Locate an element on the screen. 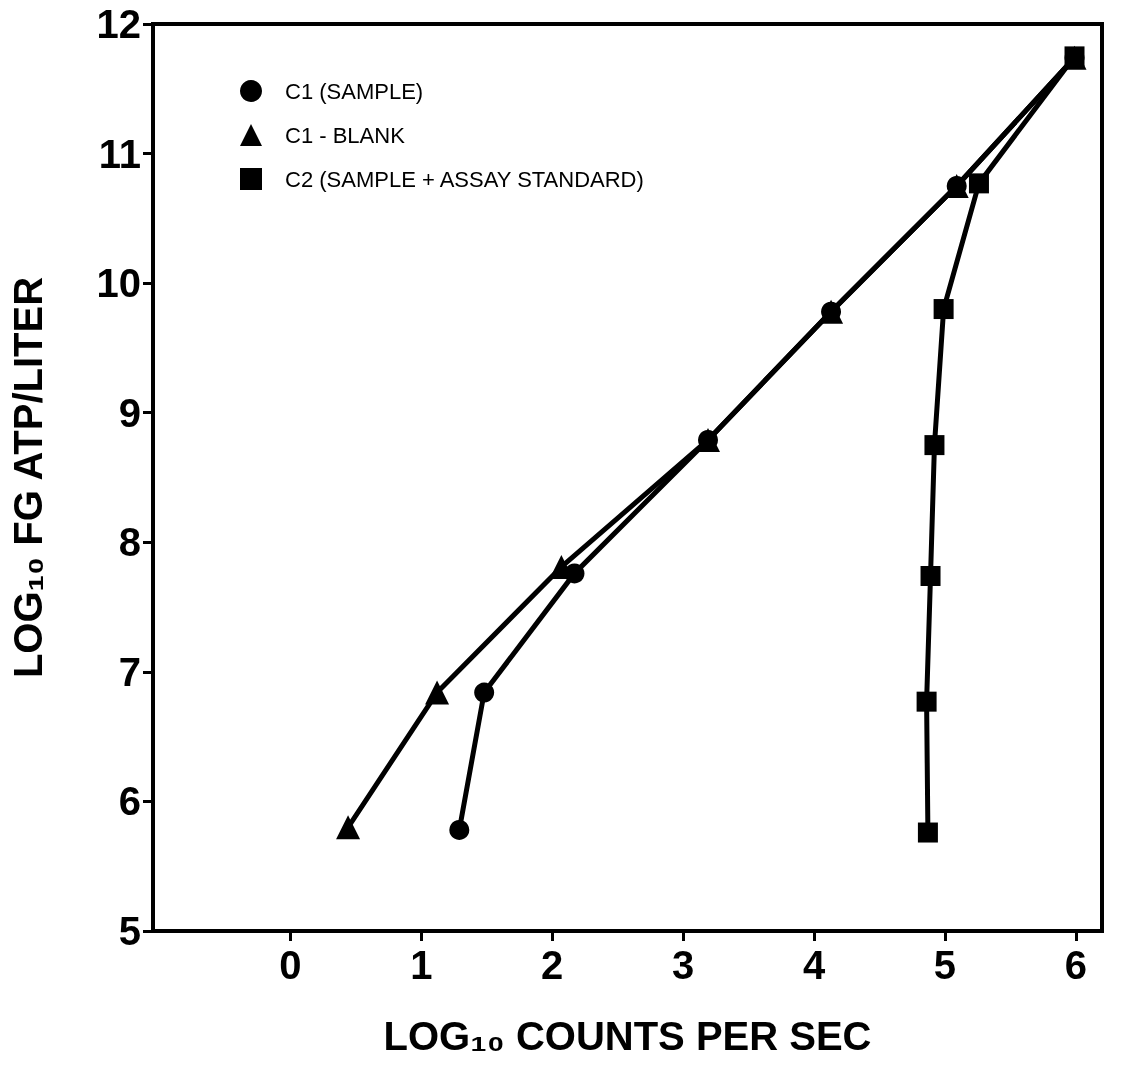 This screenshot has width=1124, height=1067. x-tick-label: 1 is located at coordinates (421, 965).